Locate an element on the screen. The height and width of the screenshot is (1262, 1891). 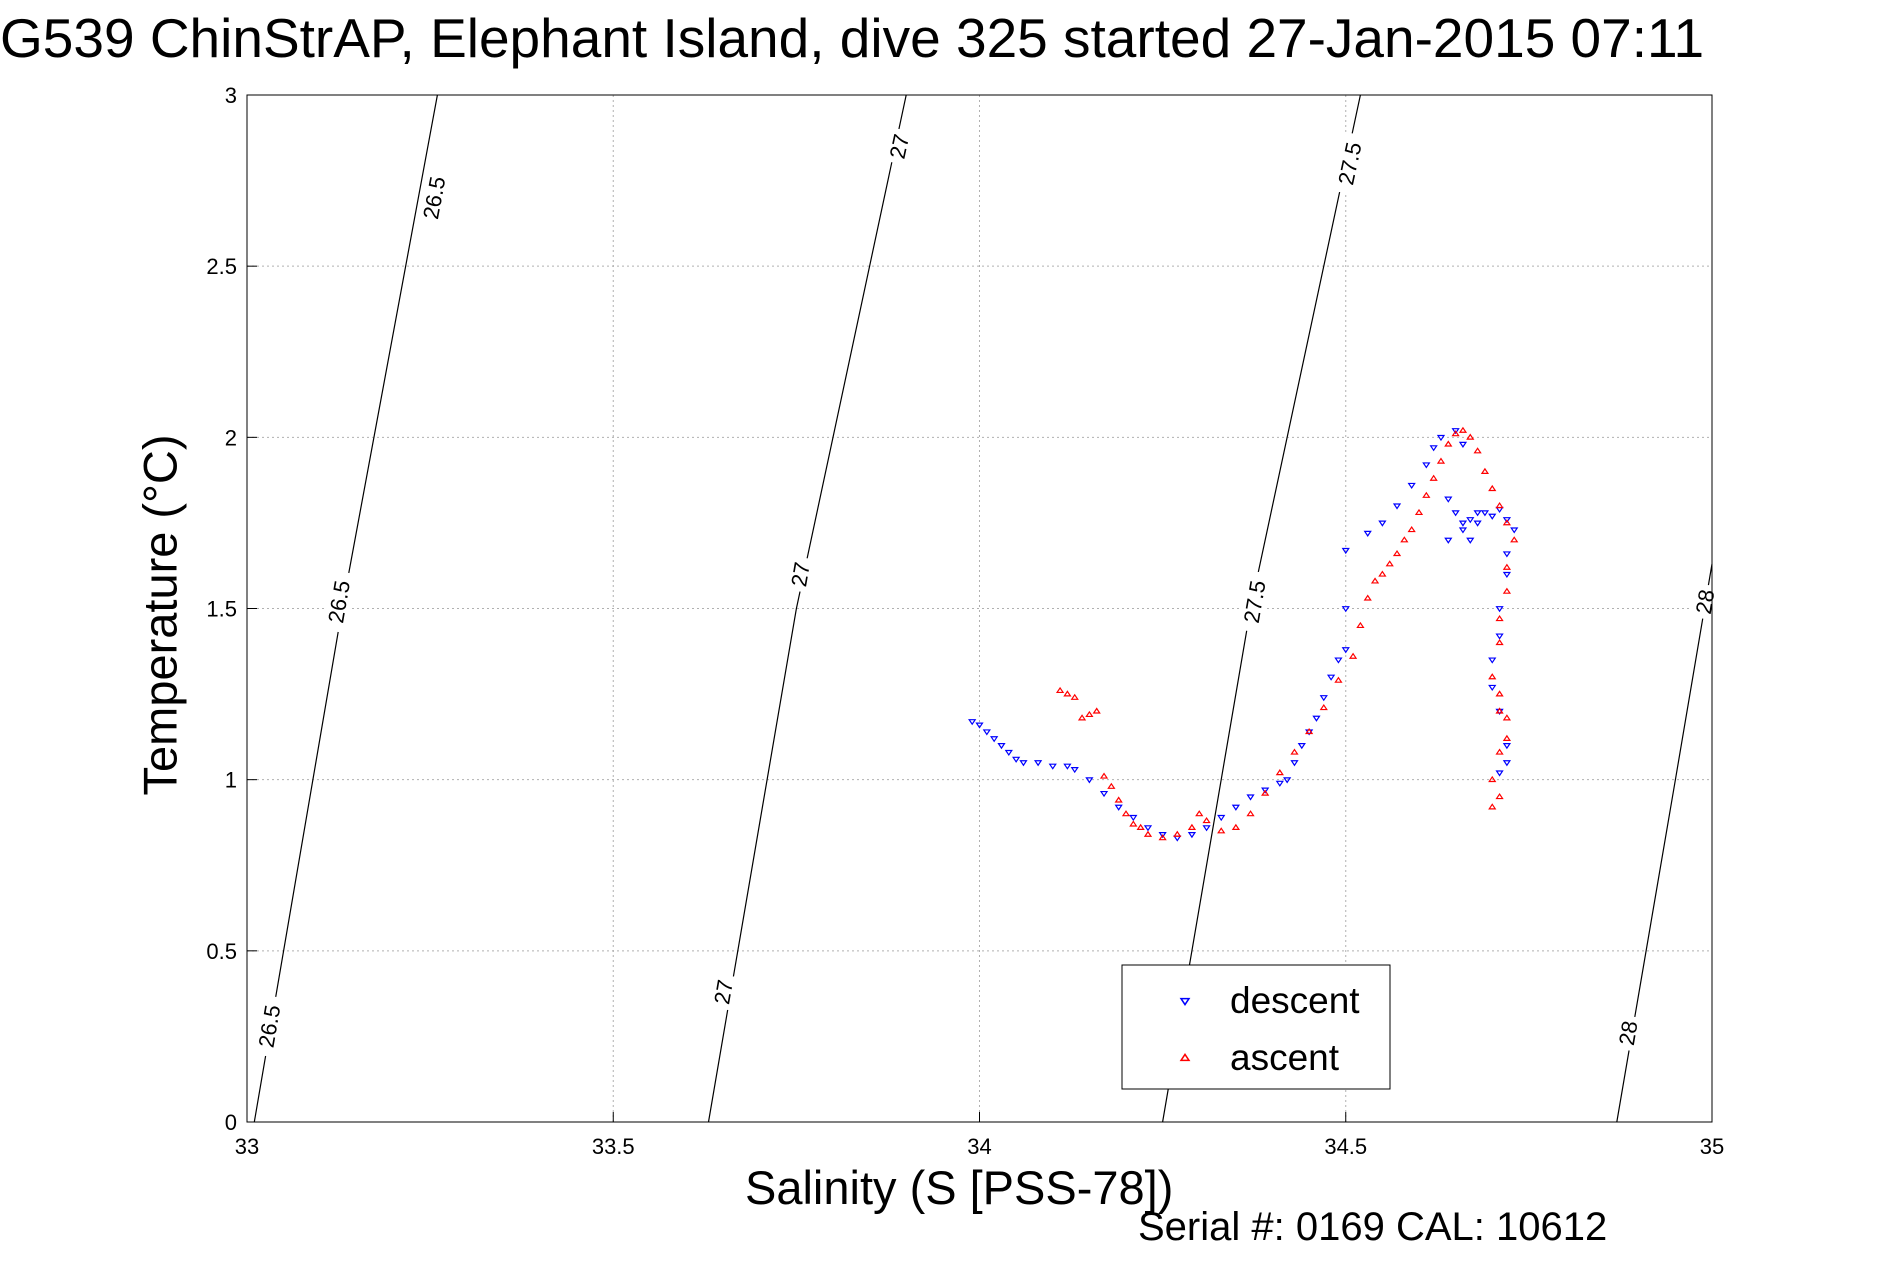
x-tick-label: 33.5 is located at coordinates (613, 1146).